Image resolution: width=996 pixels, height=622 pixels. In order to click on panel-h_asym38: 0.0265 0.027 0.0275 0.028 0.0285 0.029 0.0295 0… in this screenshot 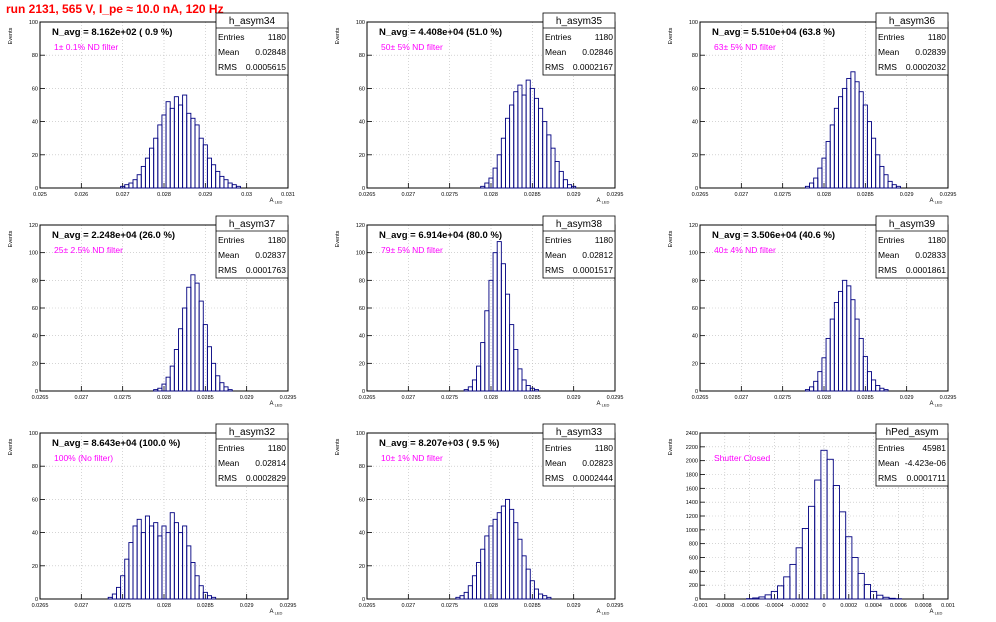, I will do `click(479, 311)`.